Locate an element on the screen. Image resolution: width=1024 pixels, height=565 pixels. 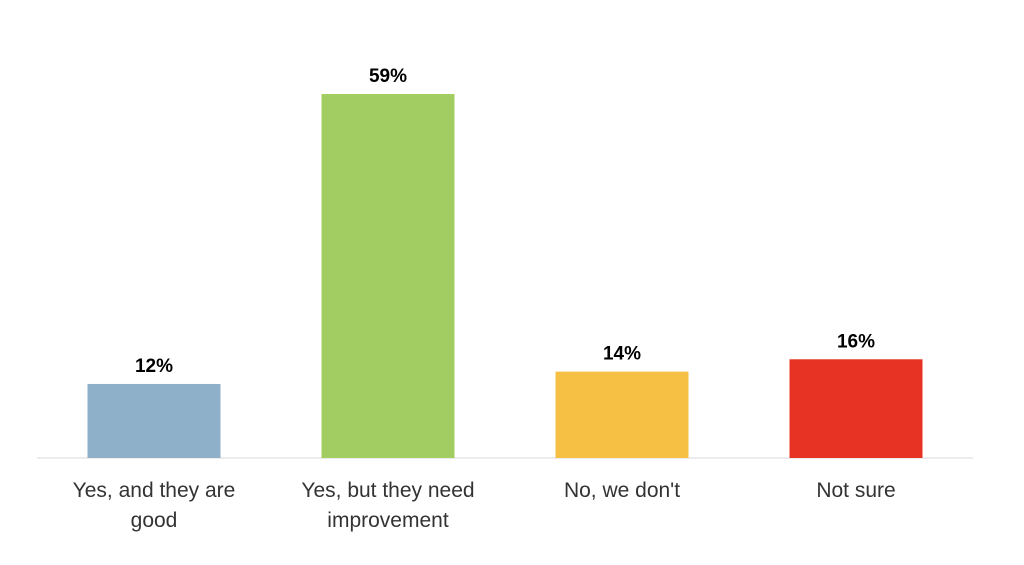
x-tick-label: No, we don't is located at coordinates (622, 490).